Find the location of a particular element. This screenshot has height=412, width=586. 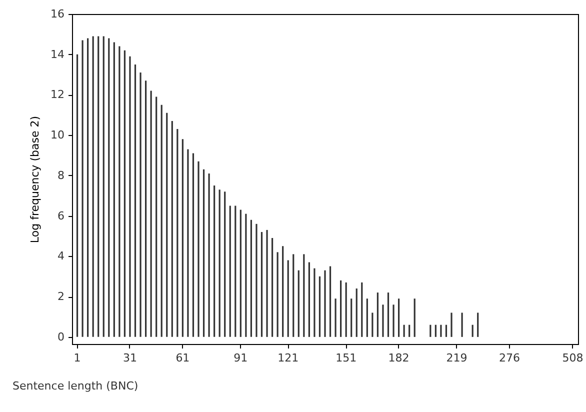

x-tick-label: 61 is located at coordinates (183, 358).